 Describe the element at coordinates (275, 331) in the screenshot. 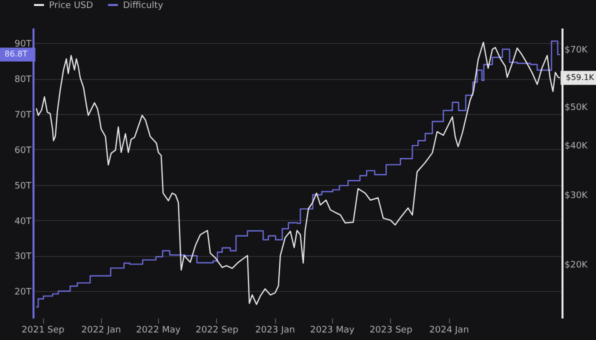

I see `x-tick-label: 2023 Jan` at that location.